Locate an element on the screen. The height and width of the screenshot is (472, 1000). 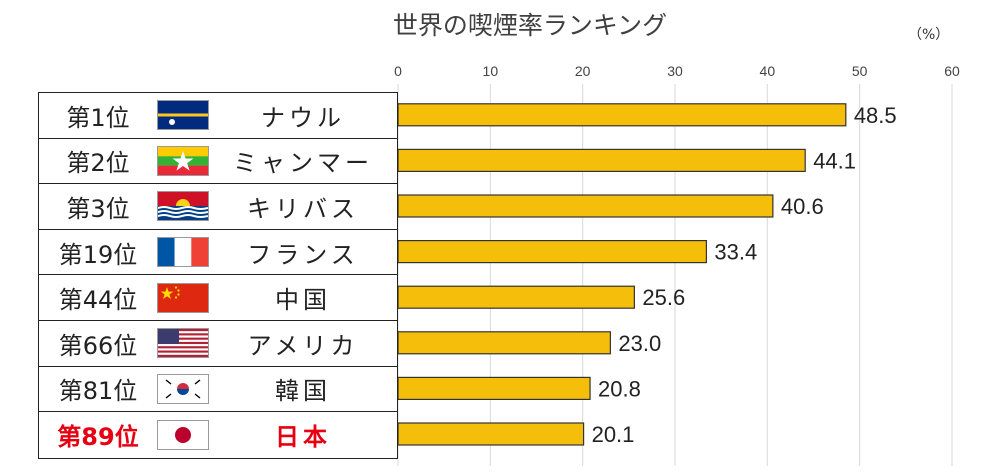
value-label: 20.8 is located at coordinates (619, 388).